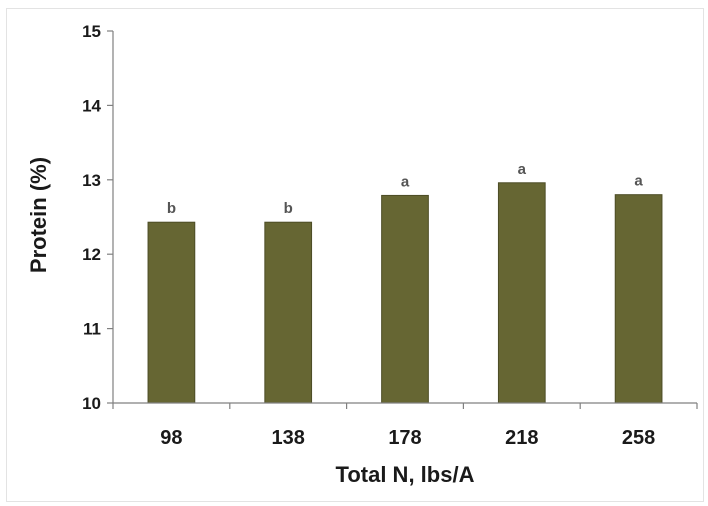 The width and height of the screenshot is (708, 506). Describe the element at coordinates (91, 254) in the screenshot. I see `y-tick-label: 12` at that location.